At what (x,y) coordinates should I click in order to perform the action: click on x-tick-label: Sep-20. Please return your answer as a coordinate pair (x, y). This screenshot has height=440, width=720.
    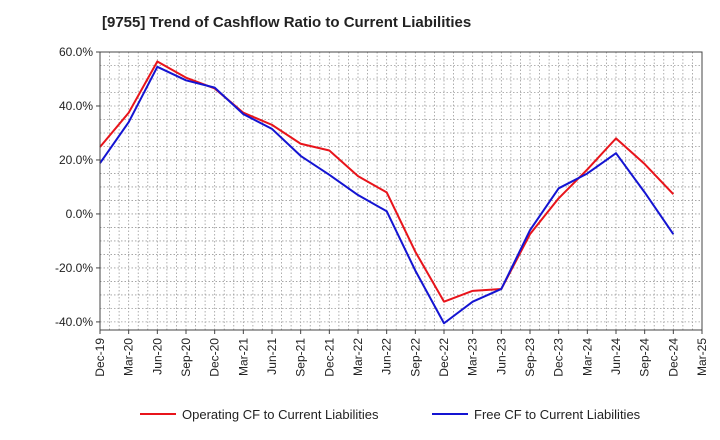
    Looking at the image, I should click on (186, 357).